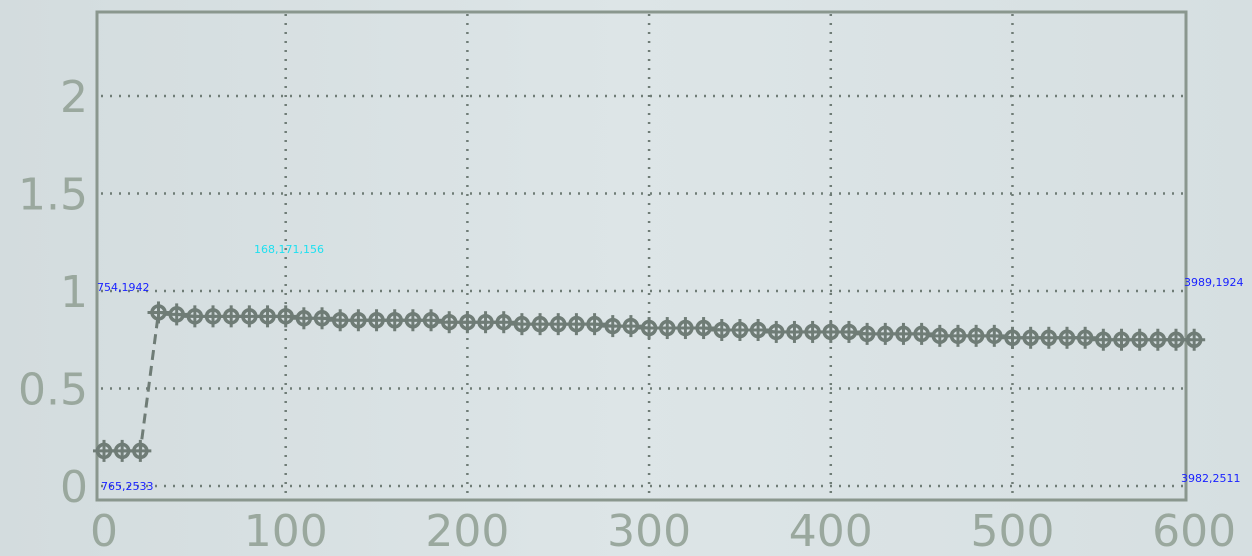 The height and width of the screenshot is (556, 1252). Describe the element at coordinates (127, 486) in the screenshot. I see `corner-label-bottom-left: 765,2533` at that location.